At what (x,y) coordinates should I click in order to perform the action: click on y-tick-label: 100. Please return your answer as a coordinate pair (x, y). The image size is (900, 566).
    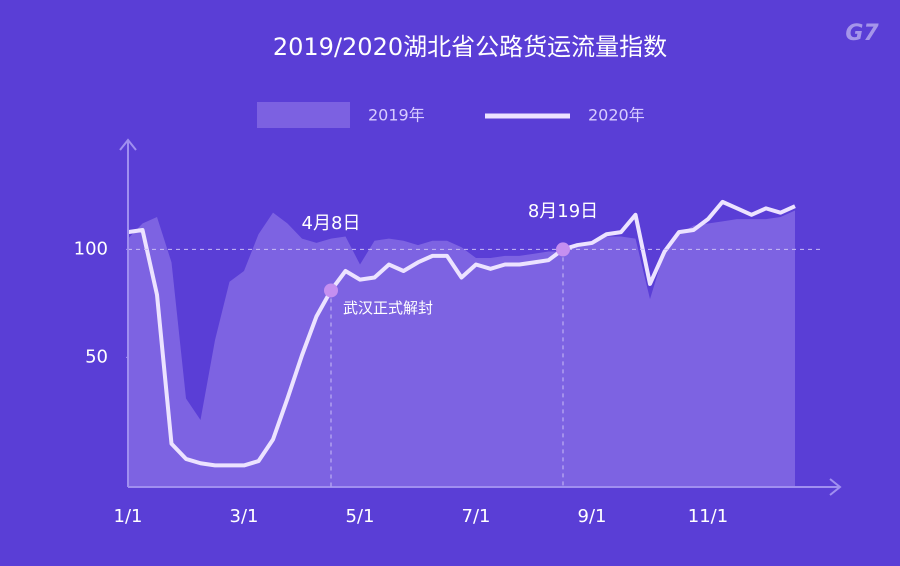
    Looking at the image, I should click on (91, 248).